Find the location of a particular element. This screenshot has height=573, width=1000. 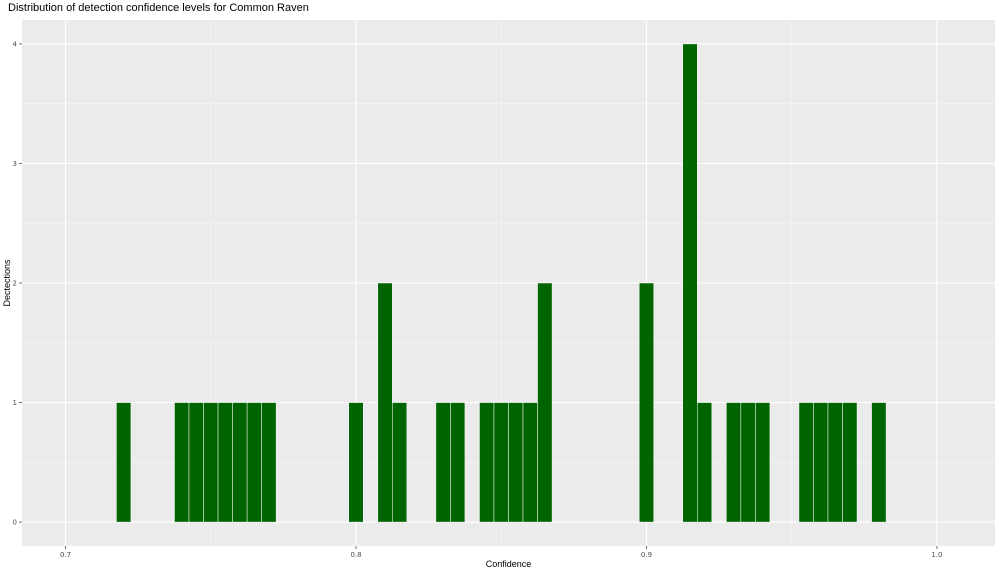

y-tick-label: 2 is located at coordinates (15, 284).